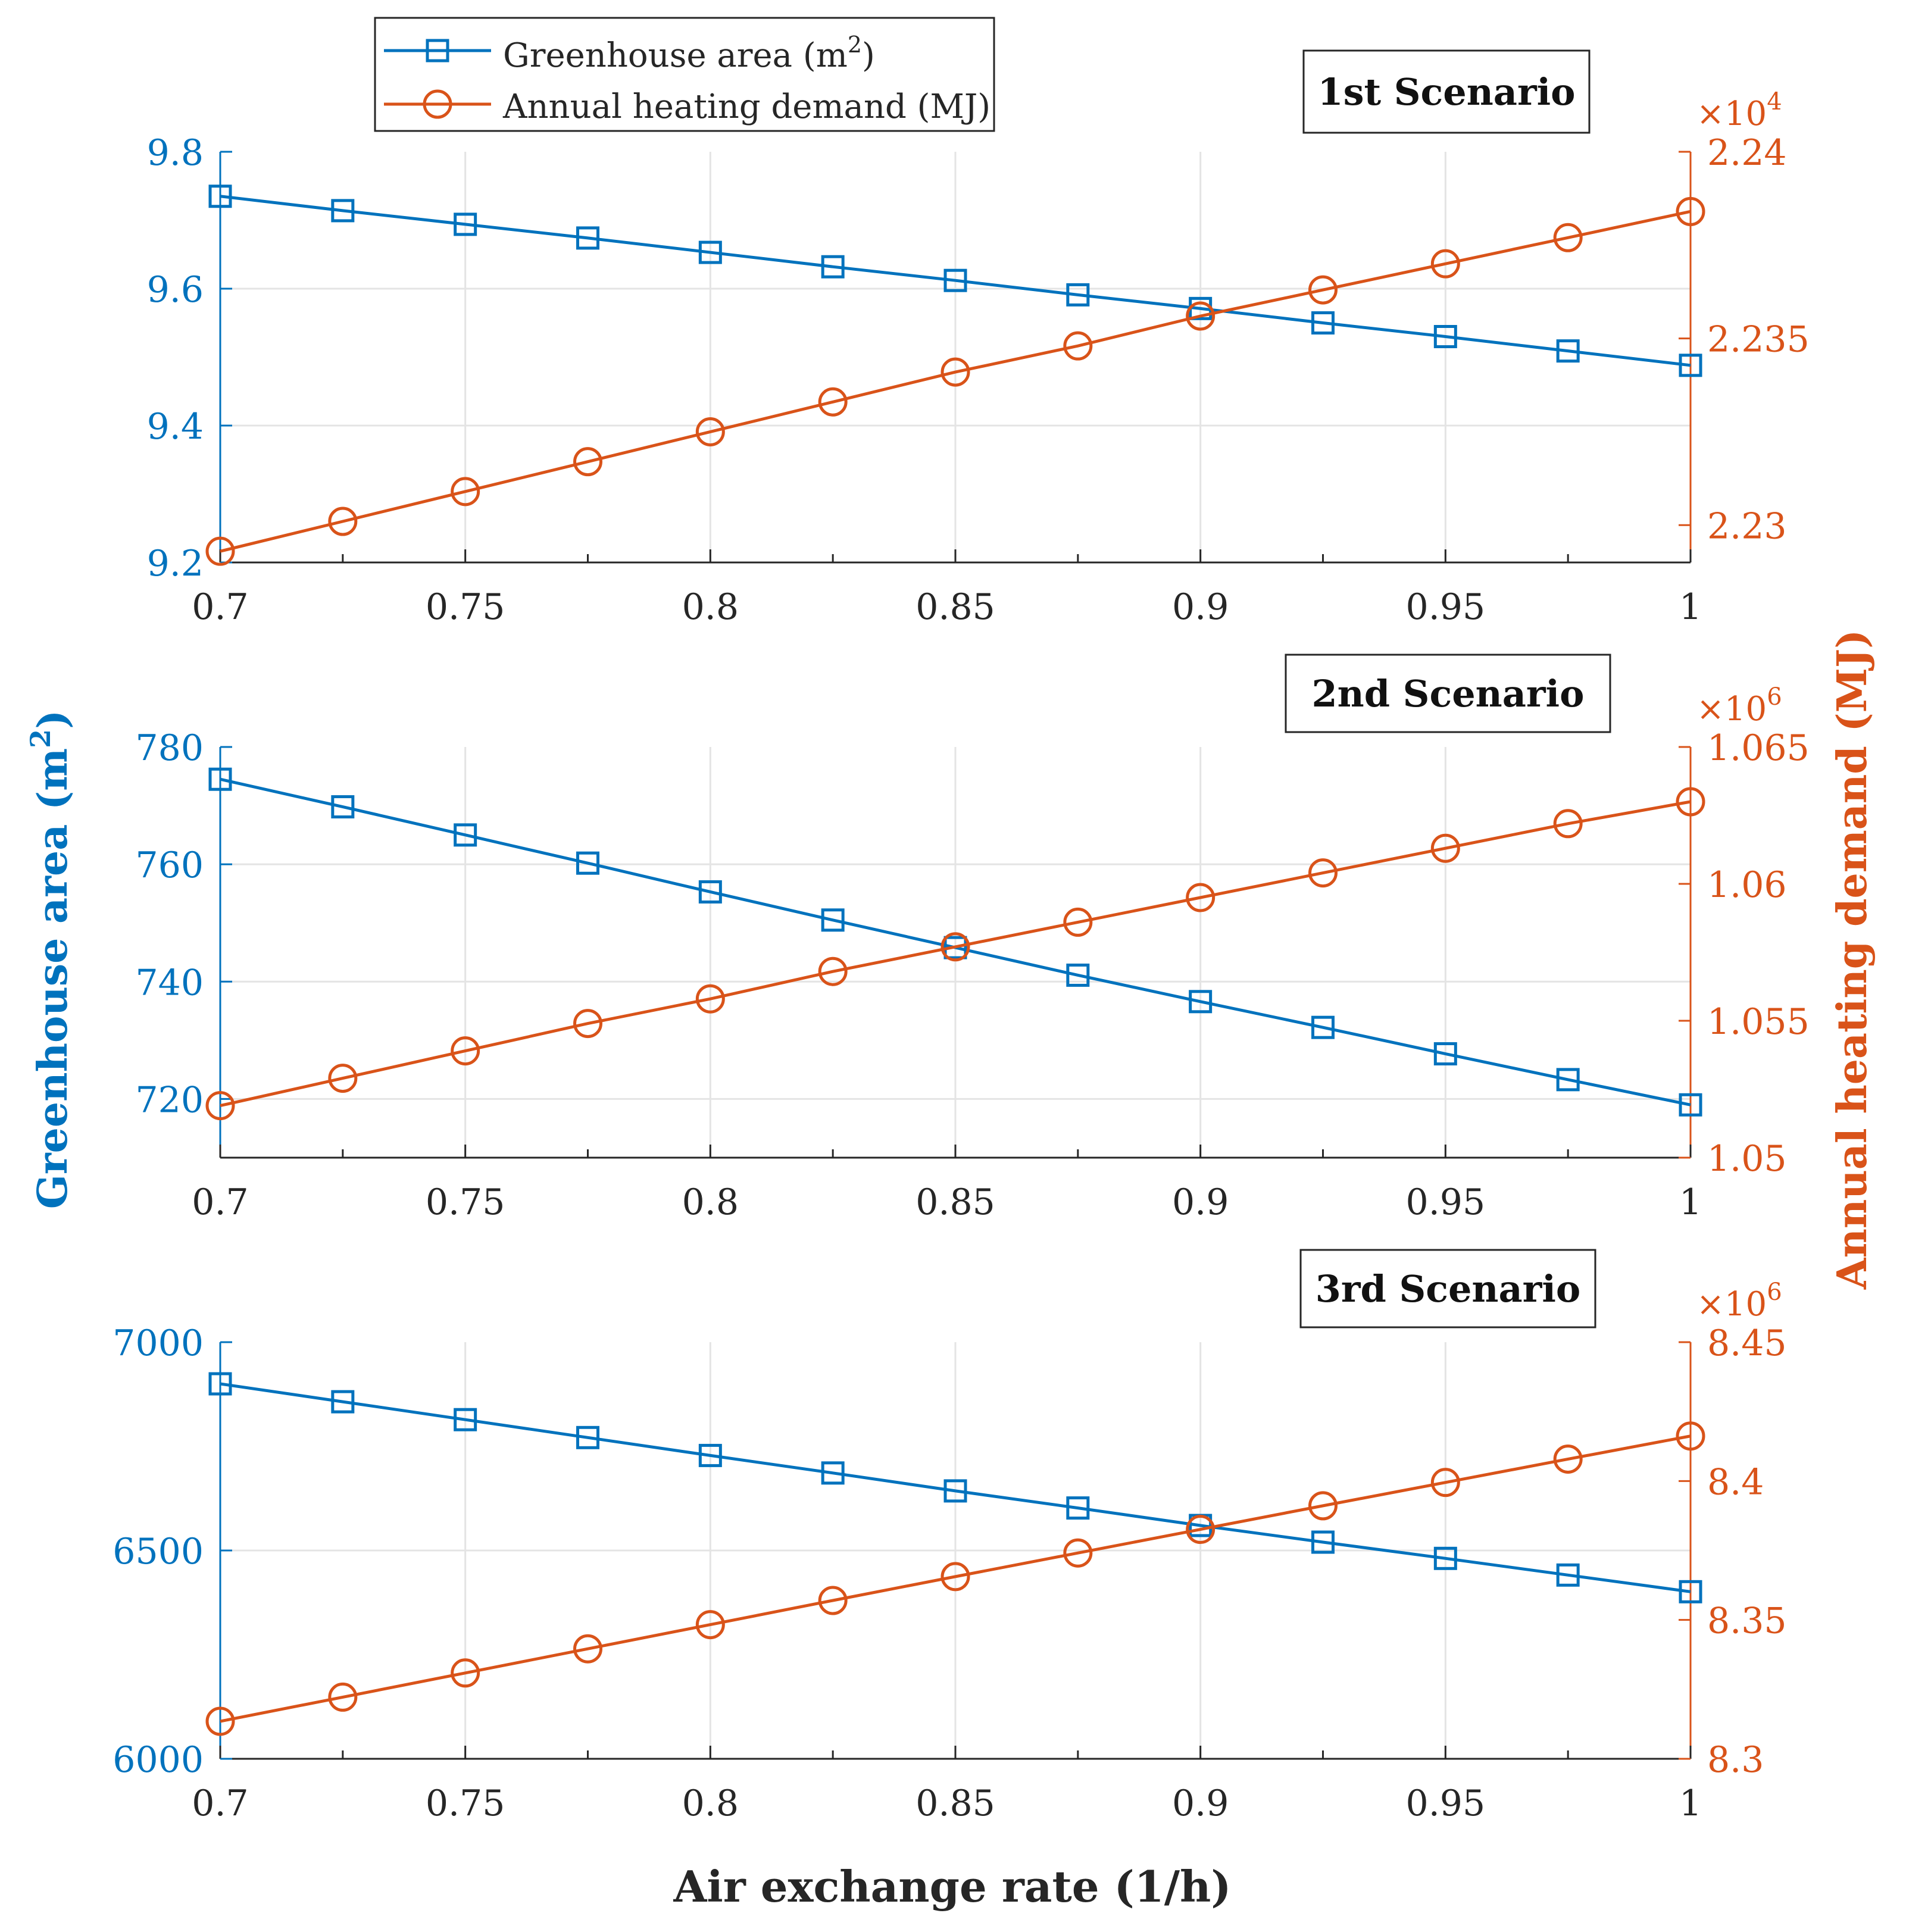  Describe the element at coordinates (175, 153) in the screenshot. I see `left-y-tick-label: 9.8` at that location.